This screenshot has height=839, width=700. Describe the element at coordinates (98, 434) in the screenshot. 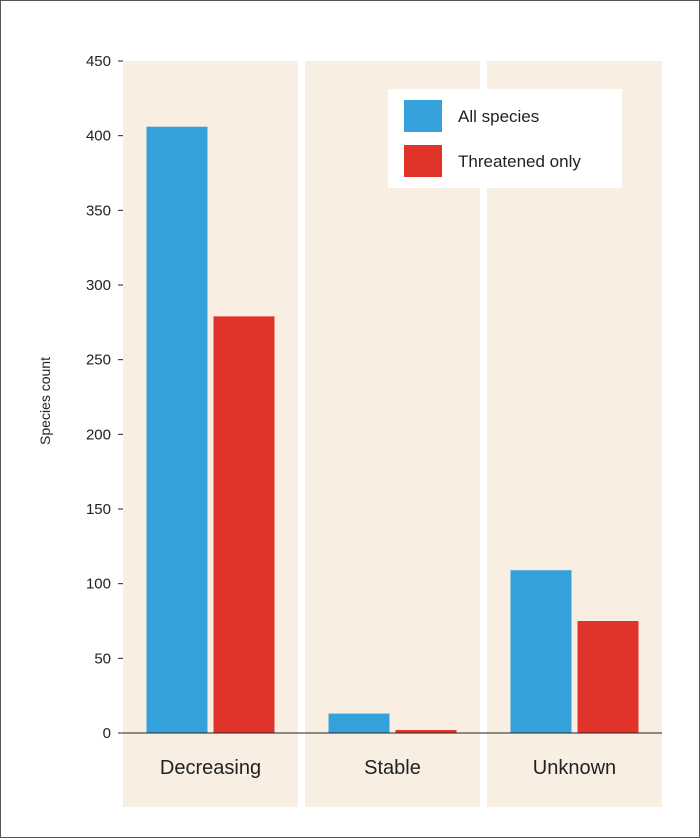

I see `y-tick-label: 200` at that location.